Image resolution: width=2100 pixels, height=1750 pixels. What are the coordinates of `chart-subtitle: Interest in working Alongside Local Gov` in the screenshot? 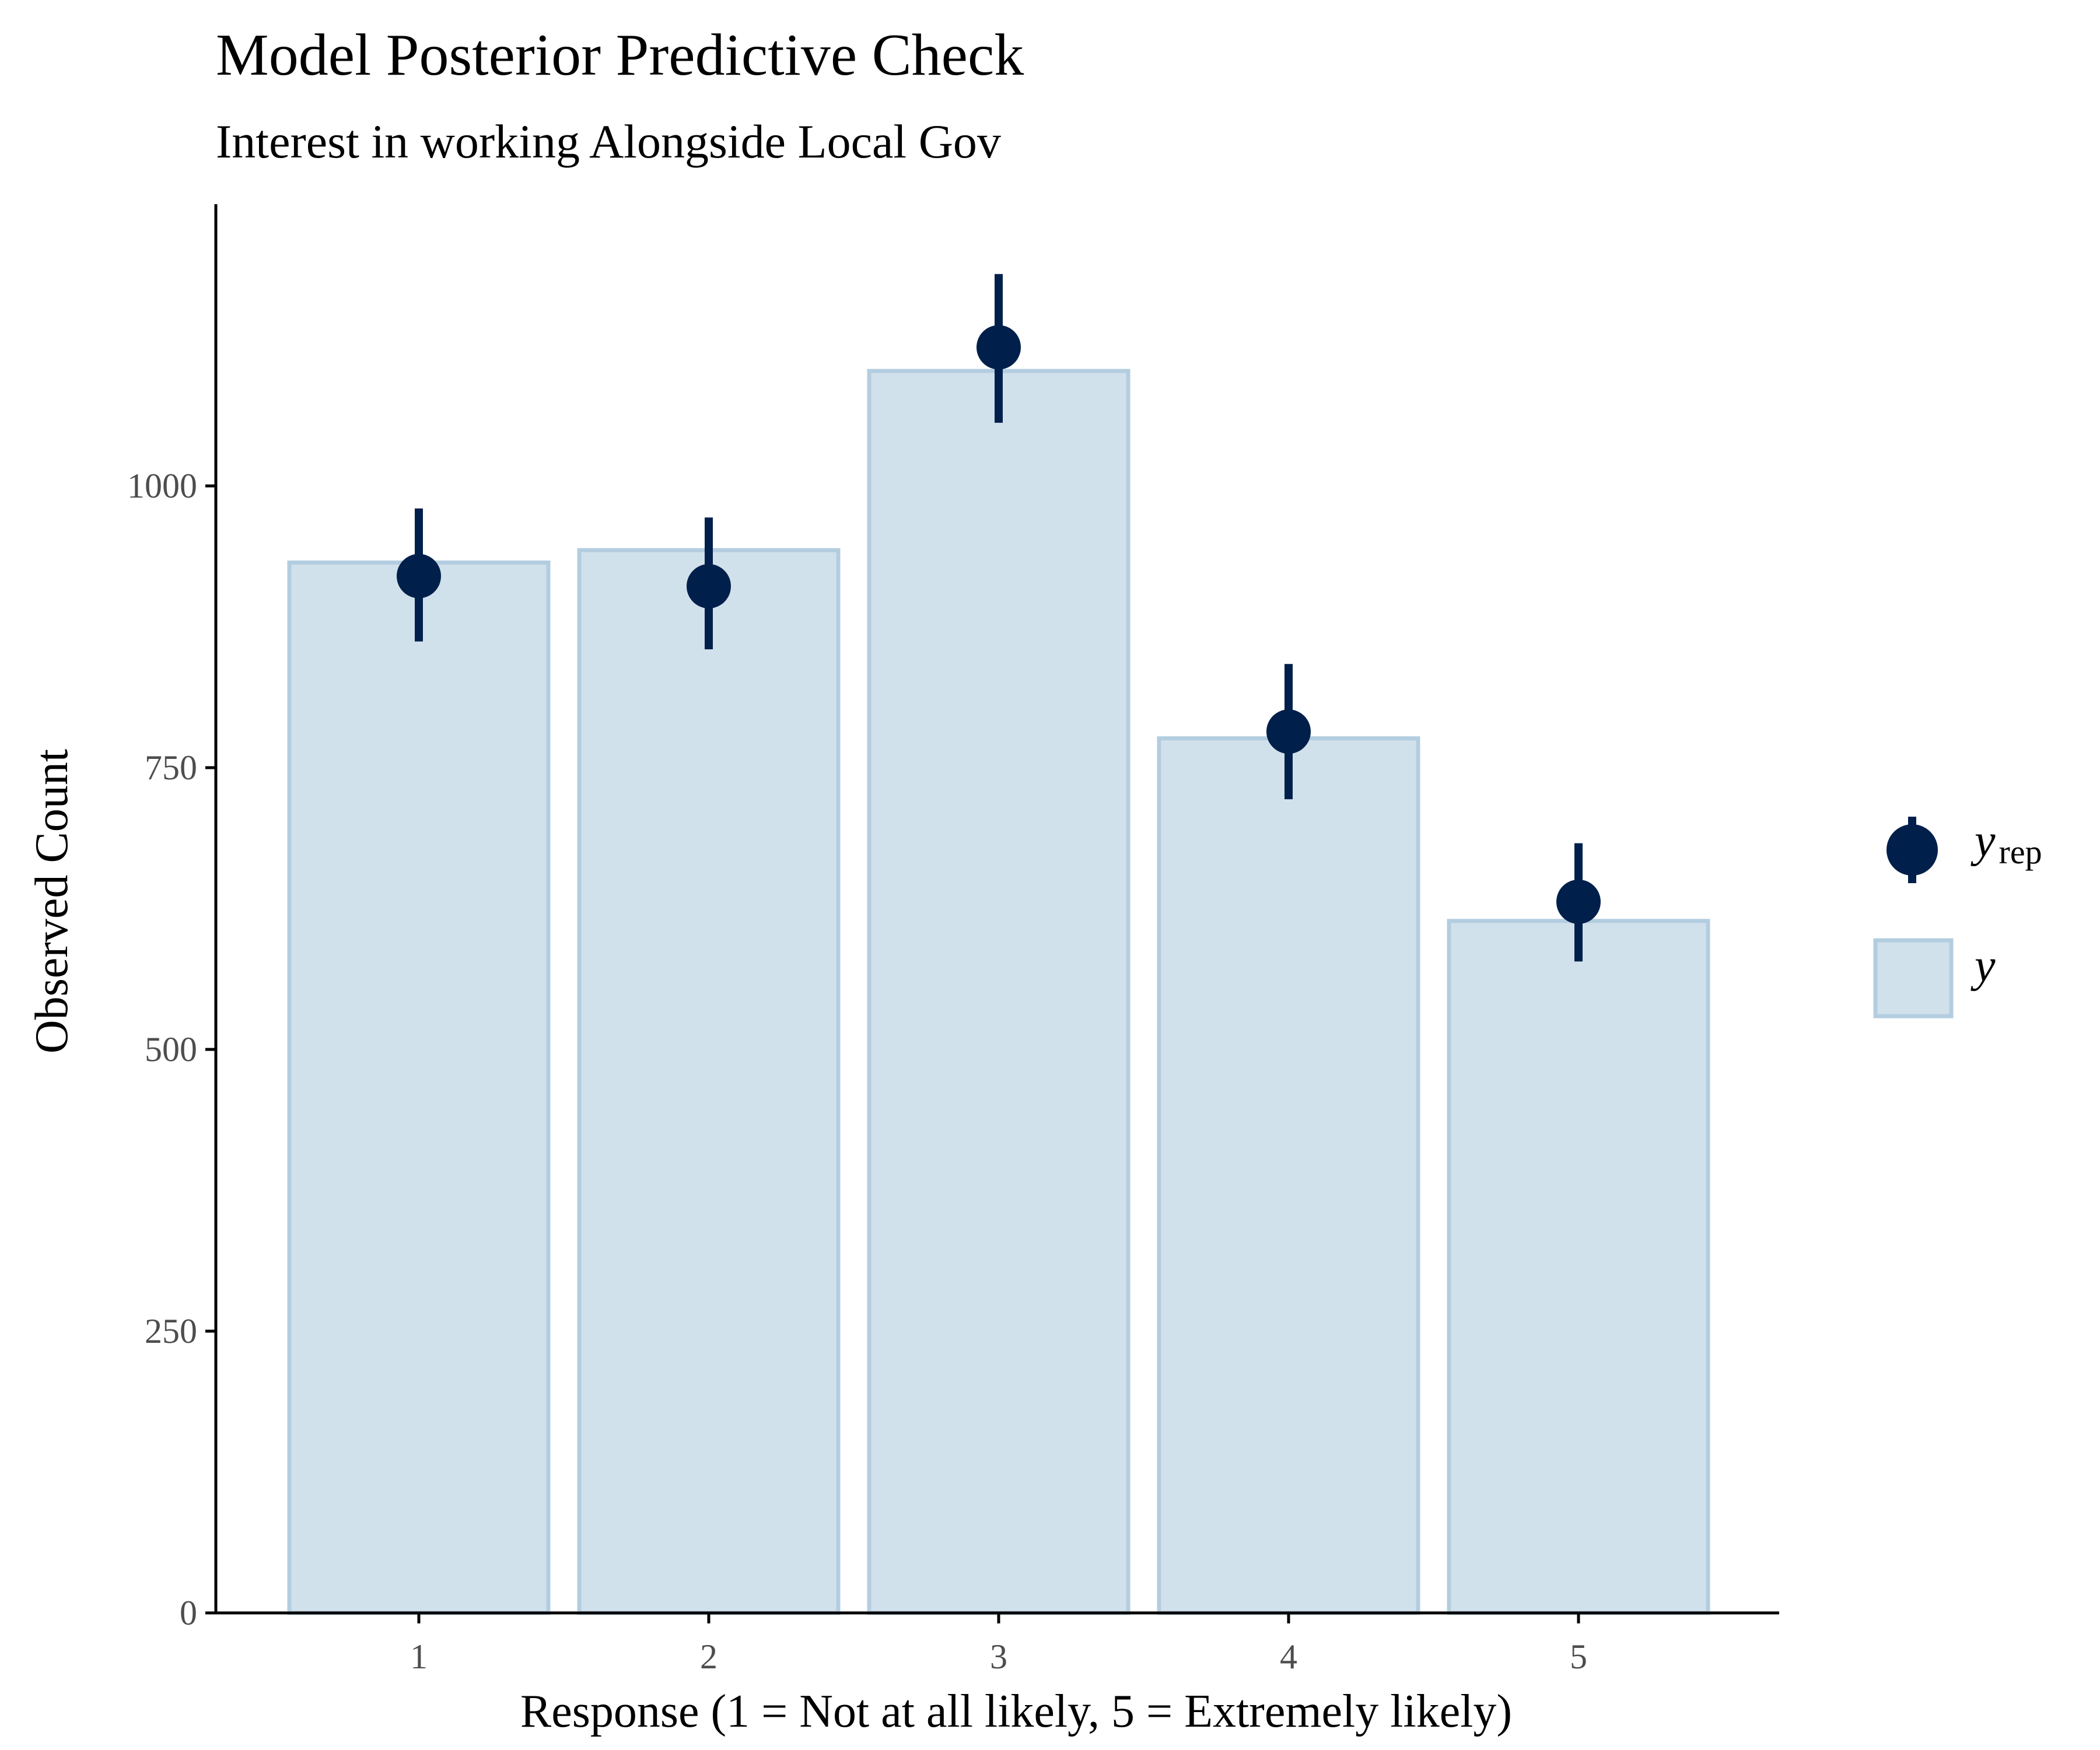 It's located at (608, 141).